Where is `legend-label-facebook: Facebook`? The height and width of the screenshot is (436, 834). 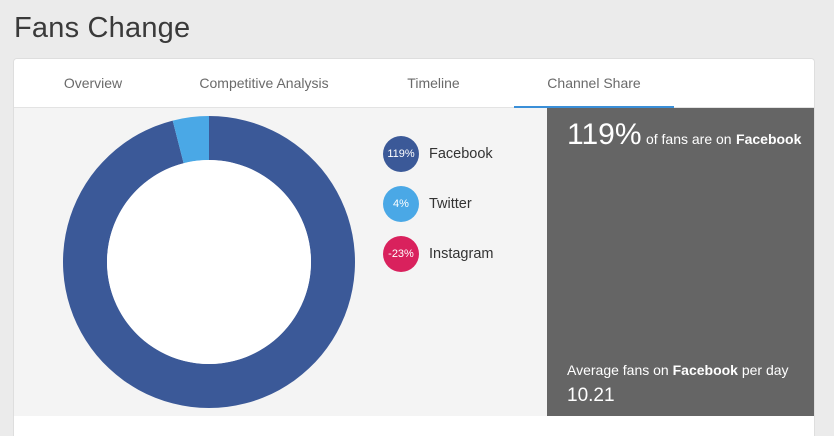
legend-label-facebook: Facebook is located at coordinates (461, 154).